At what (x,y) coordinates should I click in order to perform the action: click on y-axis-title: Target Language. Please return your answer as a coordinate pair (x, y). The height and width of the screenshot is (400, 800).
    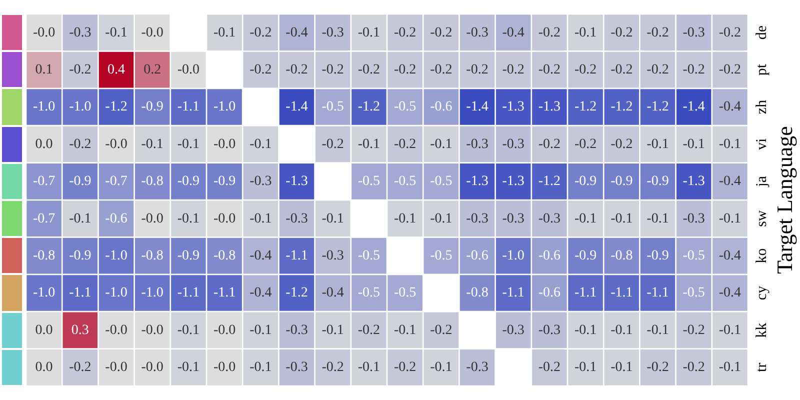
    Looking at the image, I should click on (784, 200).